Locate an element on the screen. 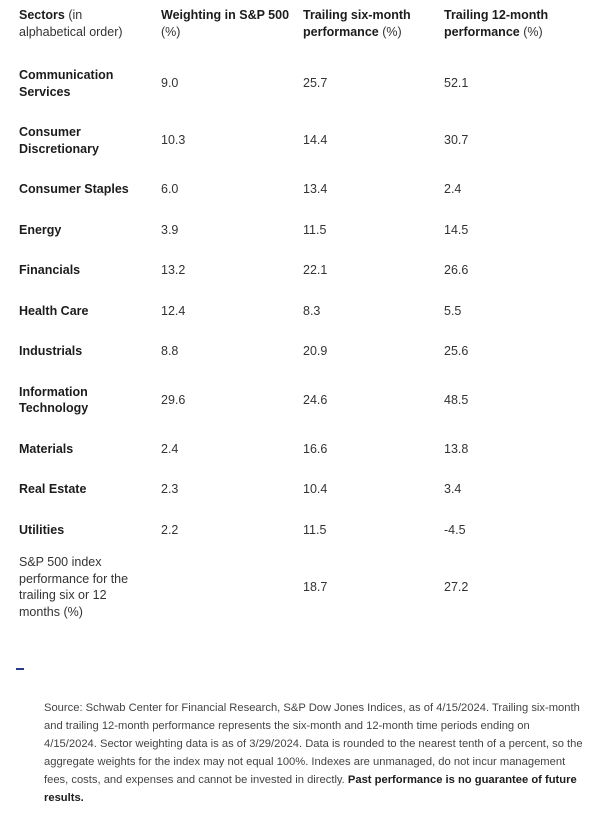 Image resolution: width=611 pixels, height=834 pixels. header-twelve-month-unit: (%) is located at coordinates (531, 31).